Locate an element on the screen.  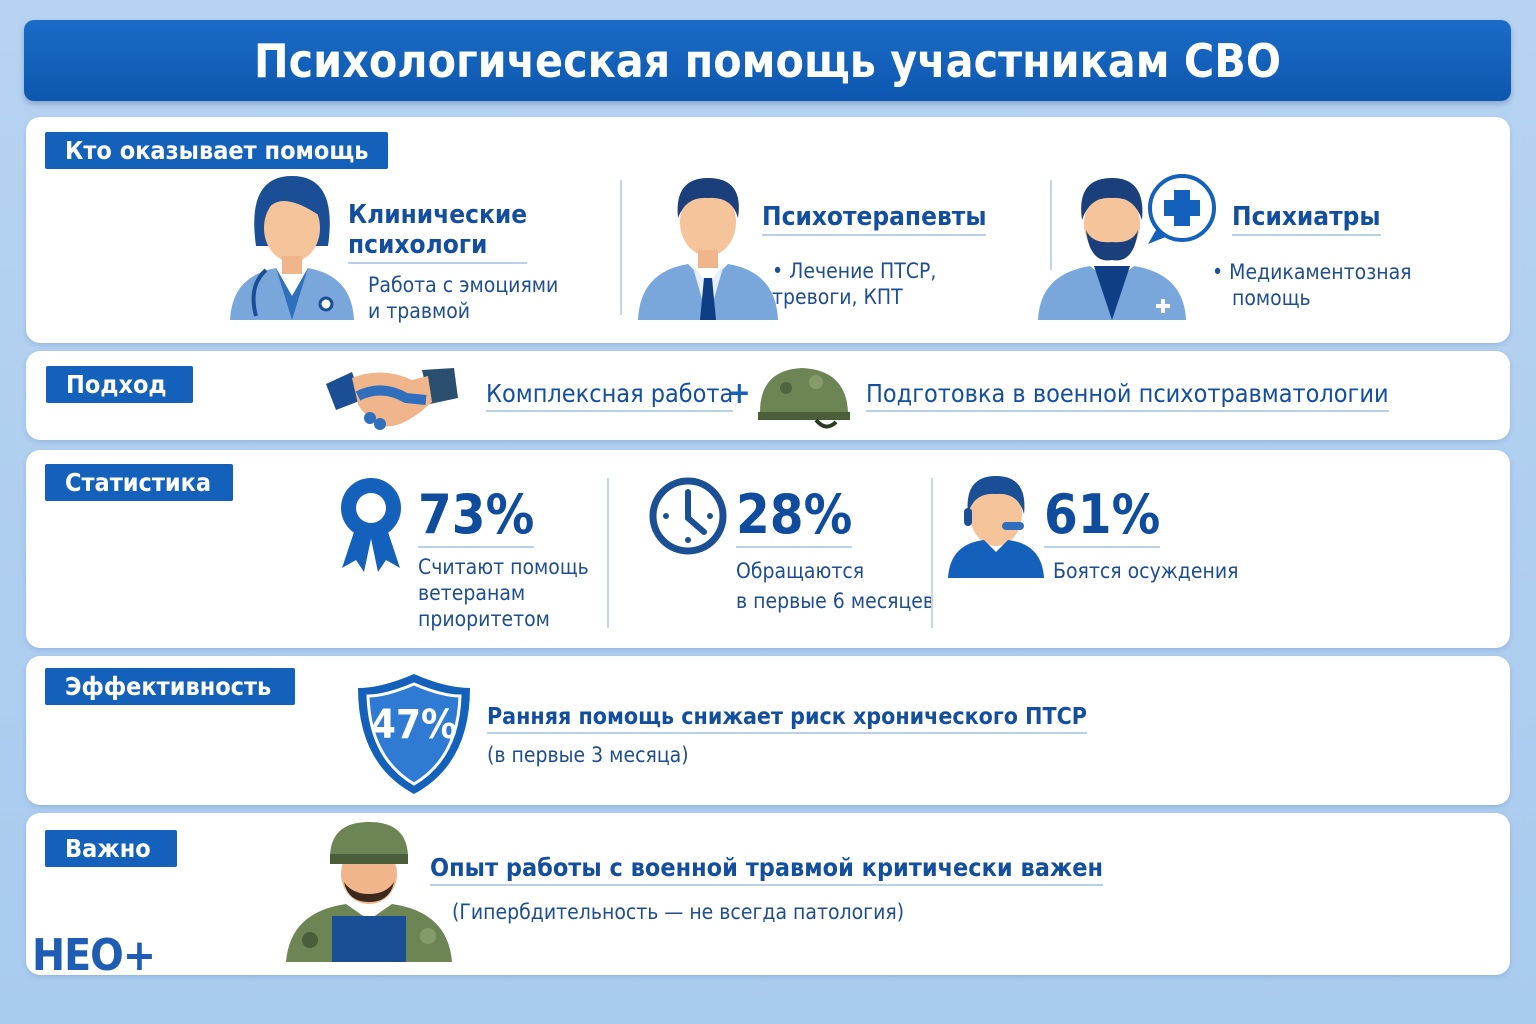
male-psychotherapist-icon is located at coordinates (708, 249).